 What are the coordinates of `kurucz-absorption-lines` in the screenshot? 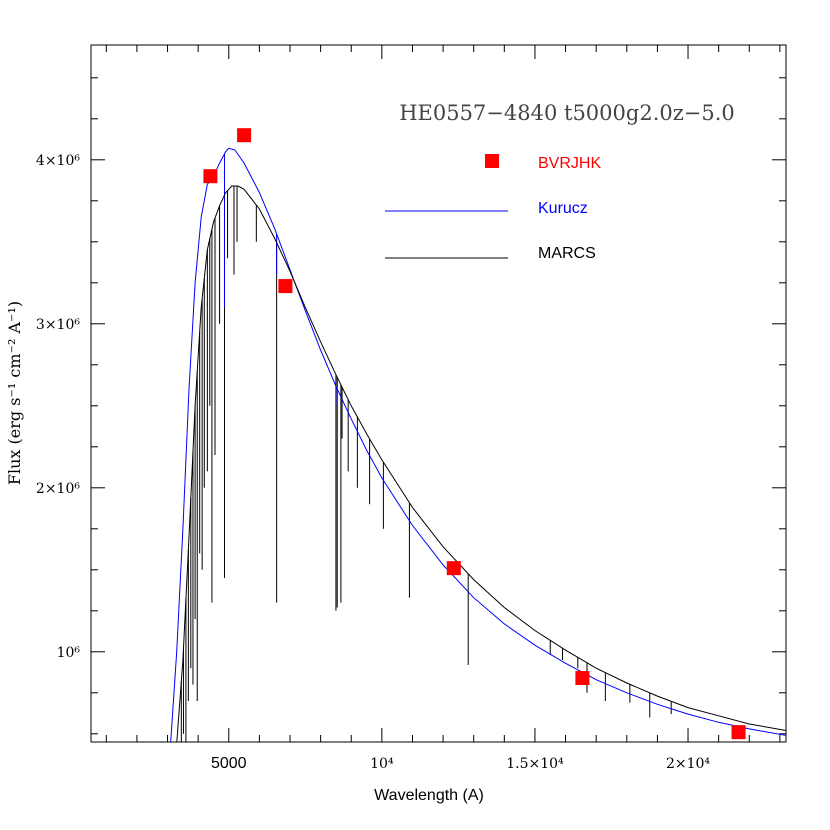 It's located at (303, 320).